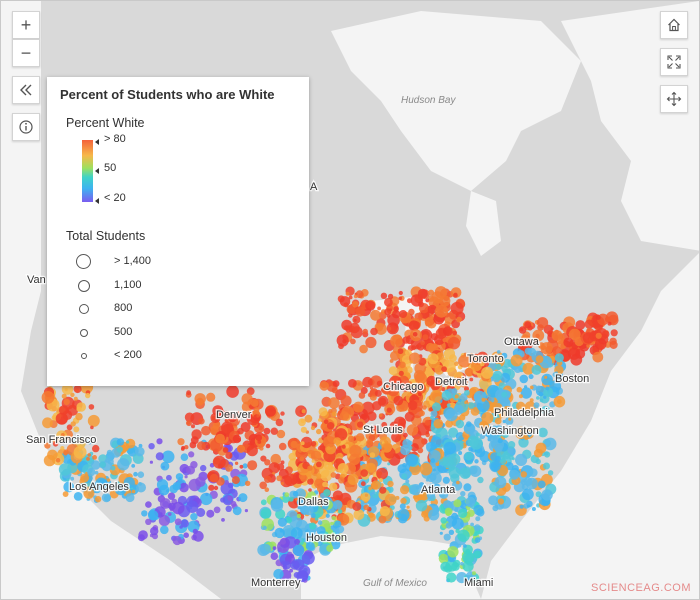  I want to click on fullscreen-button, so click(674, 62).